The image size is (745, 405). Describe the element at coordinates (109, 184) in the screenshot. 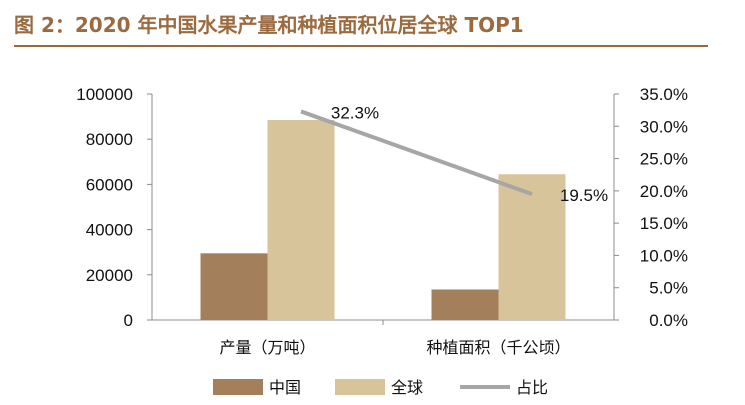

I see `left-tick-label: 60000` at that location.